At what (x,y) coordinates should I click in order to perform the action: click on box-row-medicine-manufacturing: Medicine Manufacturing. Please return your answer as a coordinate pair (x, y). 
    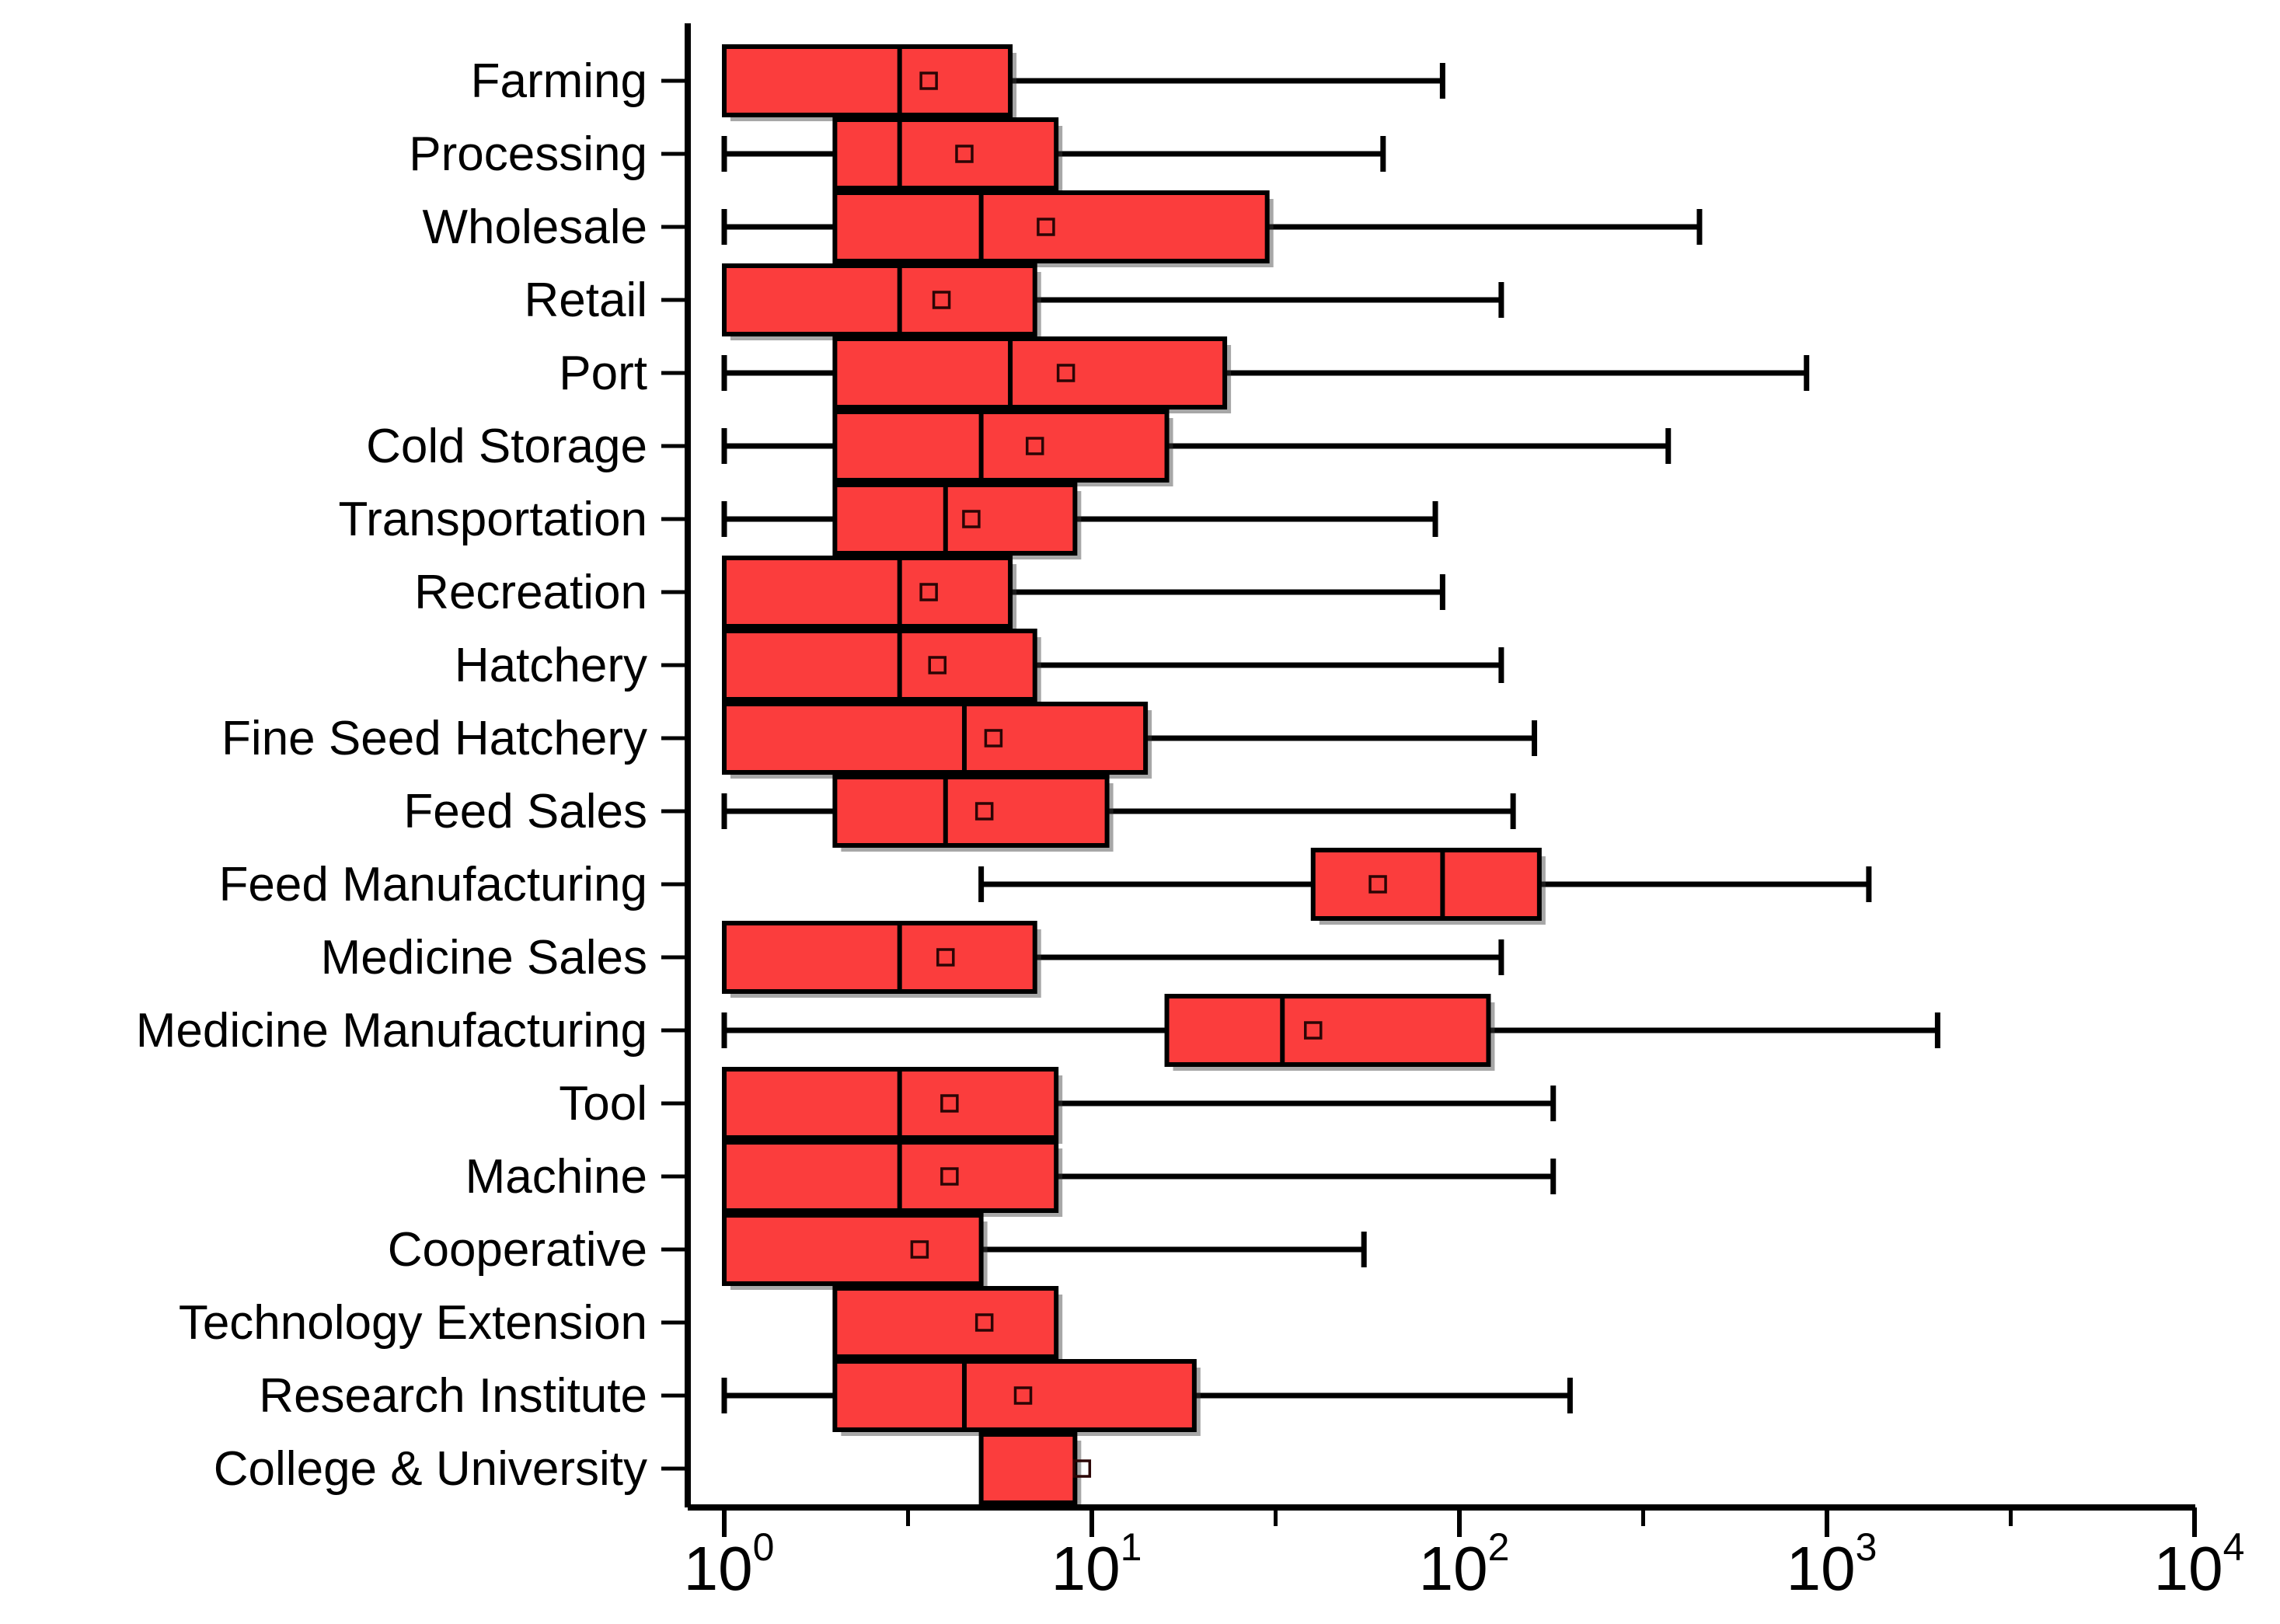
    Looking at the image, I should click on (1038, 1032).